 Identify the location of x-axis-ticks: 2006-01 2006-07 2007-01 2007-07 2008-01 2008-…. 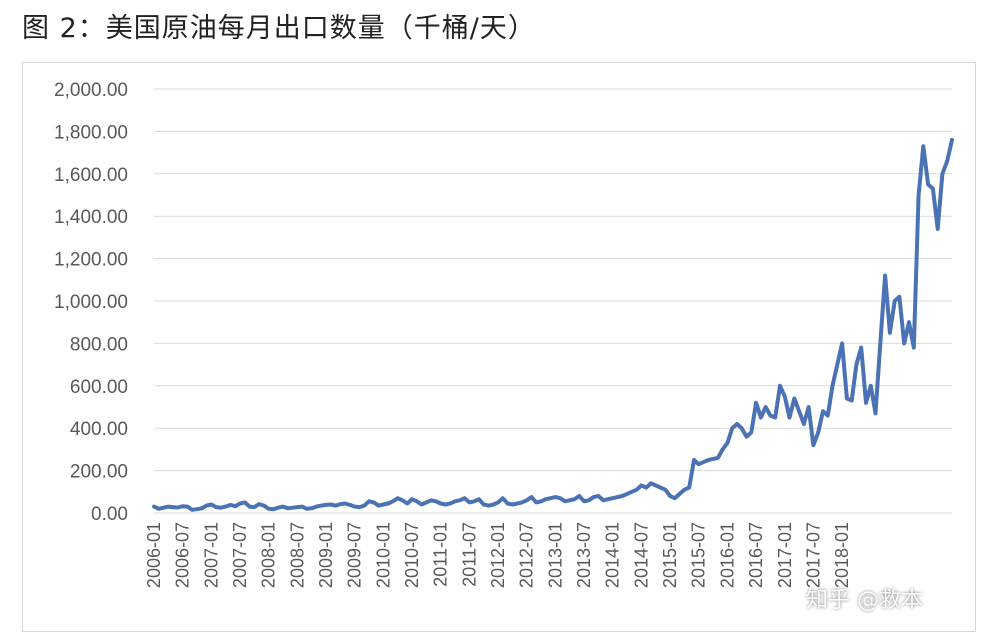
(498, 555).